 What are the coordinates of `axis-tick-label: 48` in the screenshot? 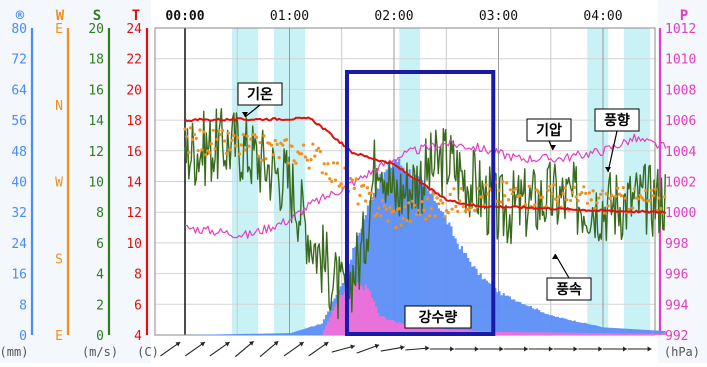 It's located at (19, 152).